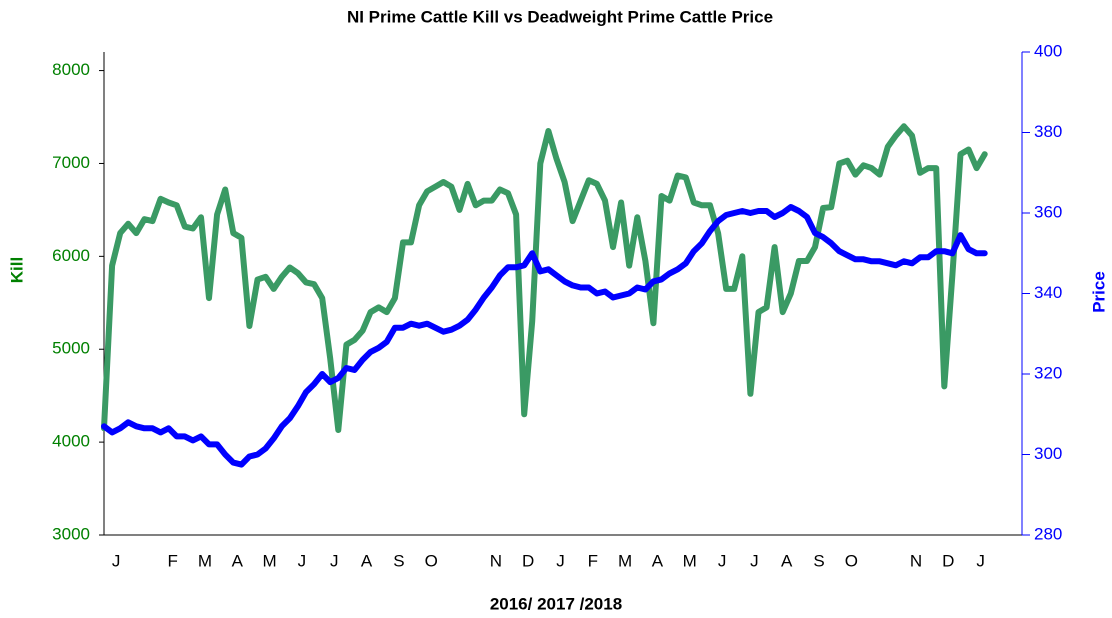 The image size is (1112, 618). I want to click on y2-tick-label: 380, so click(1048, 131).